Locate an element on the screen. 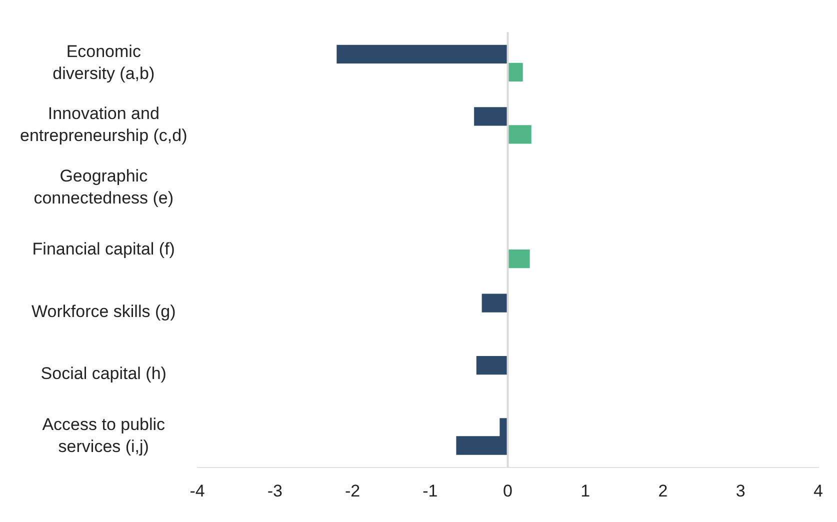  y-tick-label: Innovation and entrepreneurship (c,d) is located at coordinates (104, 125).